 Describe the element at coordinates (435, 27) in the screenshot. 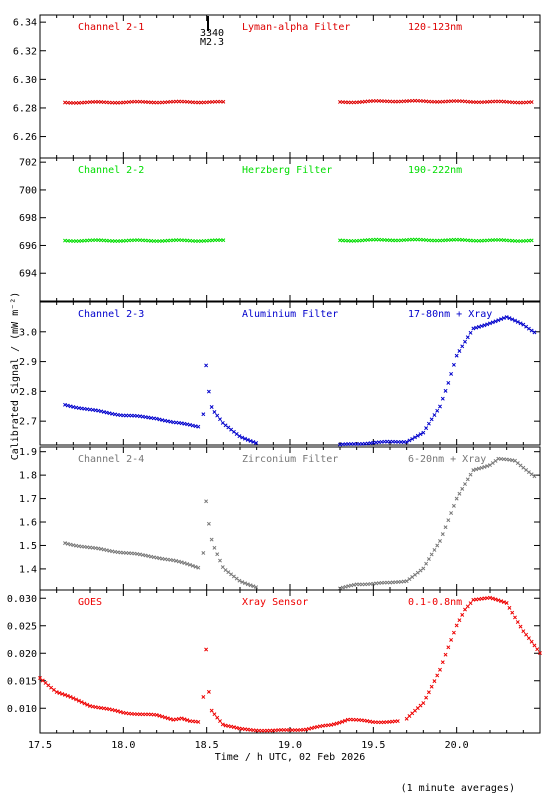

I see `panel-label: 120-123nm` at that location.